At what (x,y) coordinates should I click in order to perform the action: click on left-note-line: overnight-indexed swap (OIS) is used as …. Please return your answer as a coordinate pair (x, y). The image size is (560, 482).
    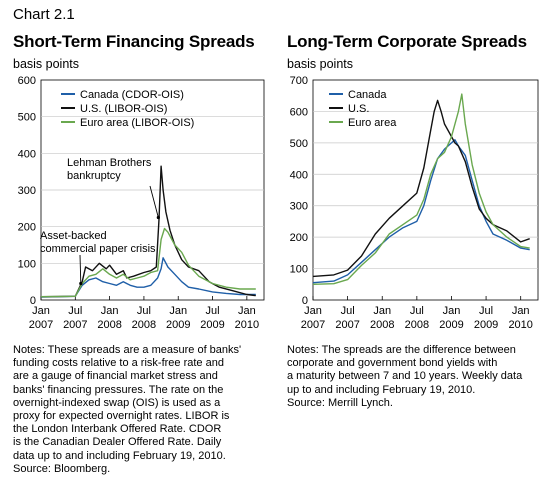
    Looking at the image, I should click on (117, 402).